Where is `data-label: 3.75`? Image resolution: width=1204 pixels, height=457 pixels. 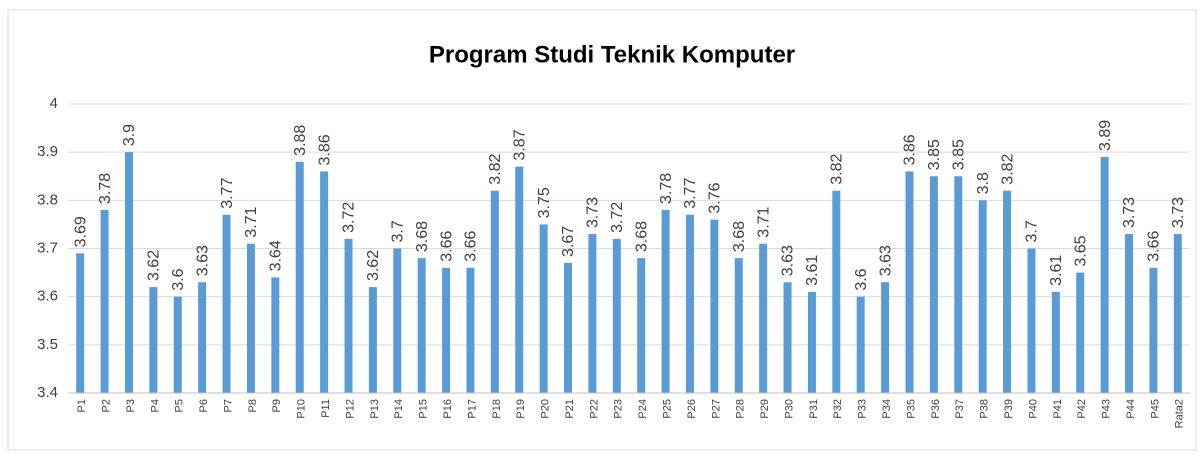
data-label: 3.75 is located at coordinates (544, 202).